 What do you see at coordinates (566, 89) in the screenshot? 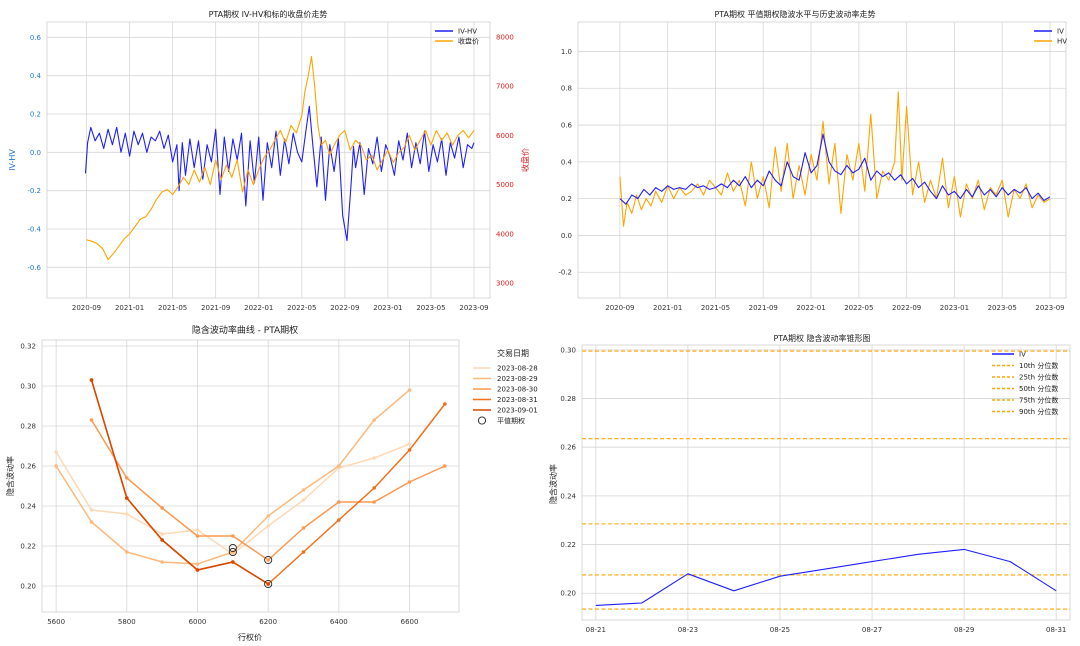
I see `y-tick-label: 0.8` at bounding box center [566, 89].